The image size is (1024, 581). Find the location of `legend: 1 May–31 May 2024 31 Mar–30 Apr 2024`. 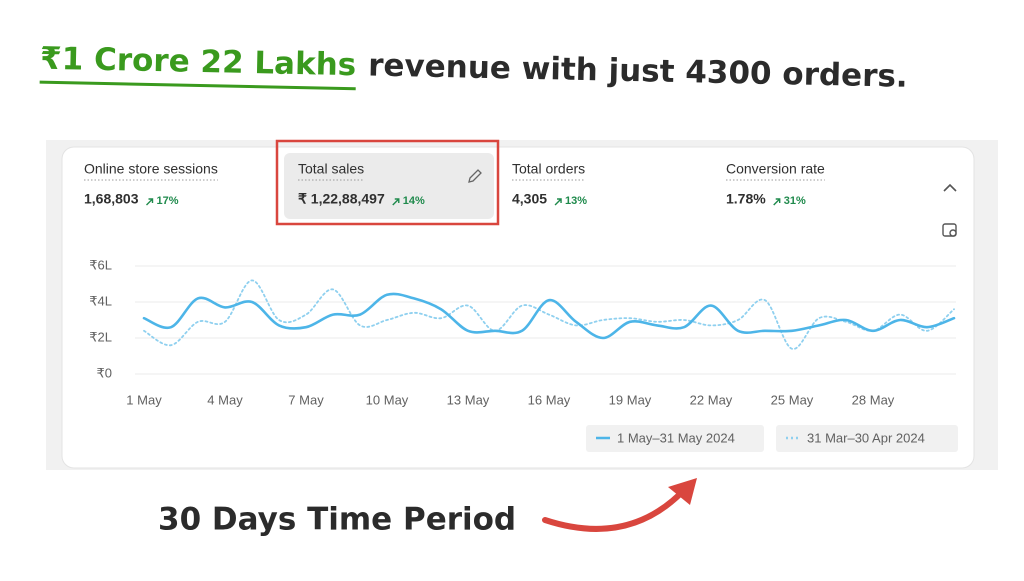

legend: 1 May–31 May 2024 31 Mar–30 Apr 2024 is located at coordinates (760, 437).